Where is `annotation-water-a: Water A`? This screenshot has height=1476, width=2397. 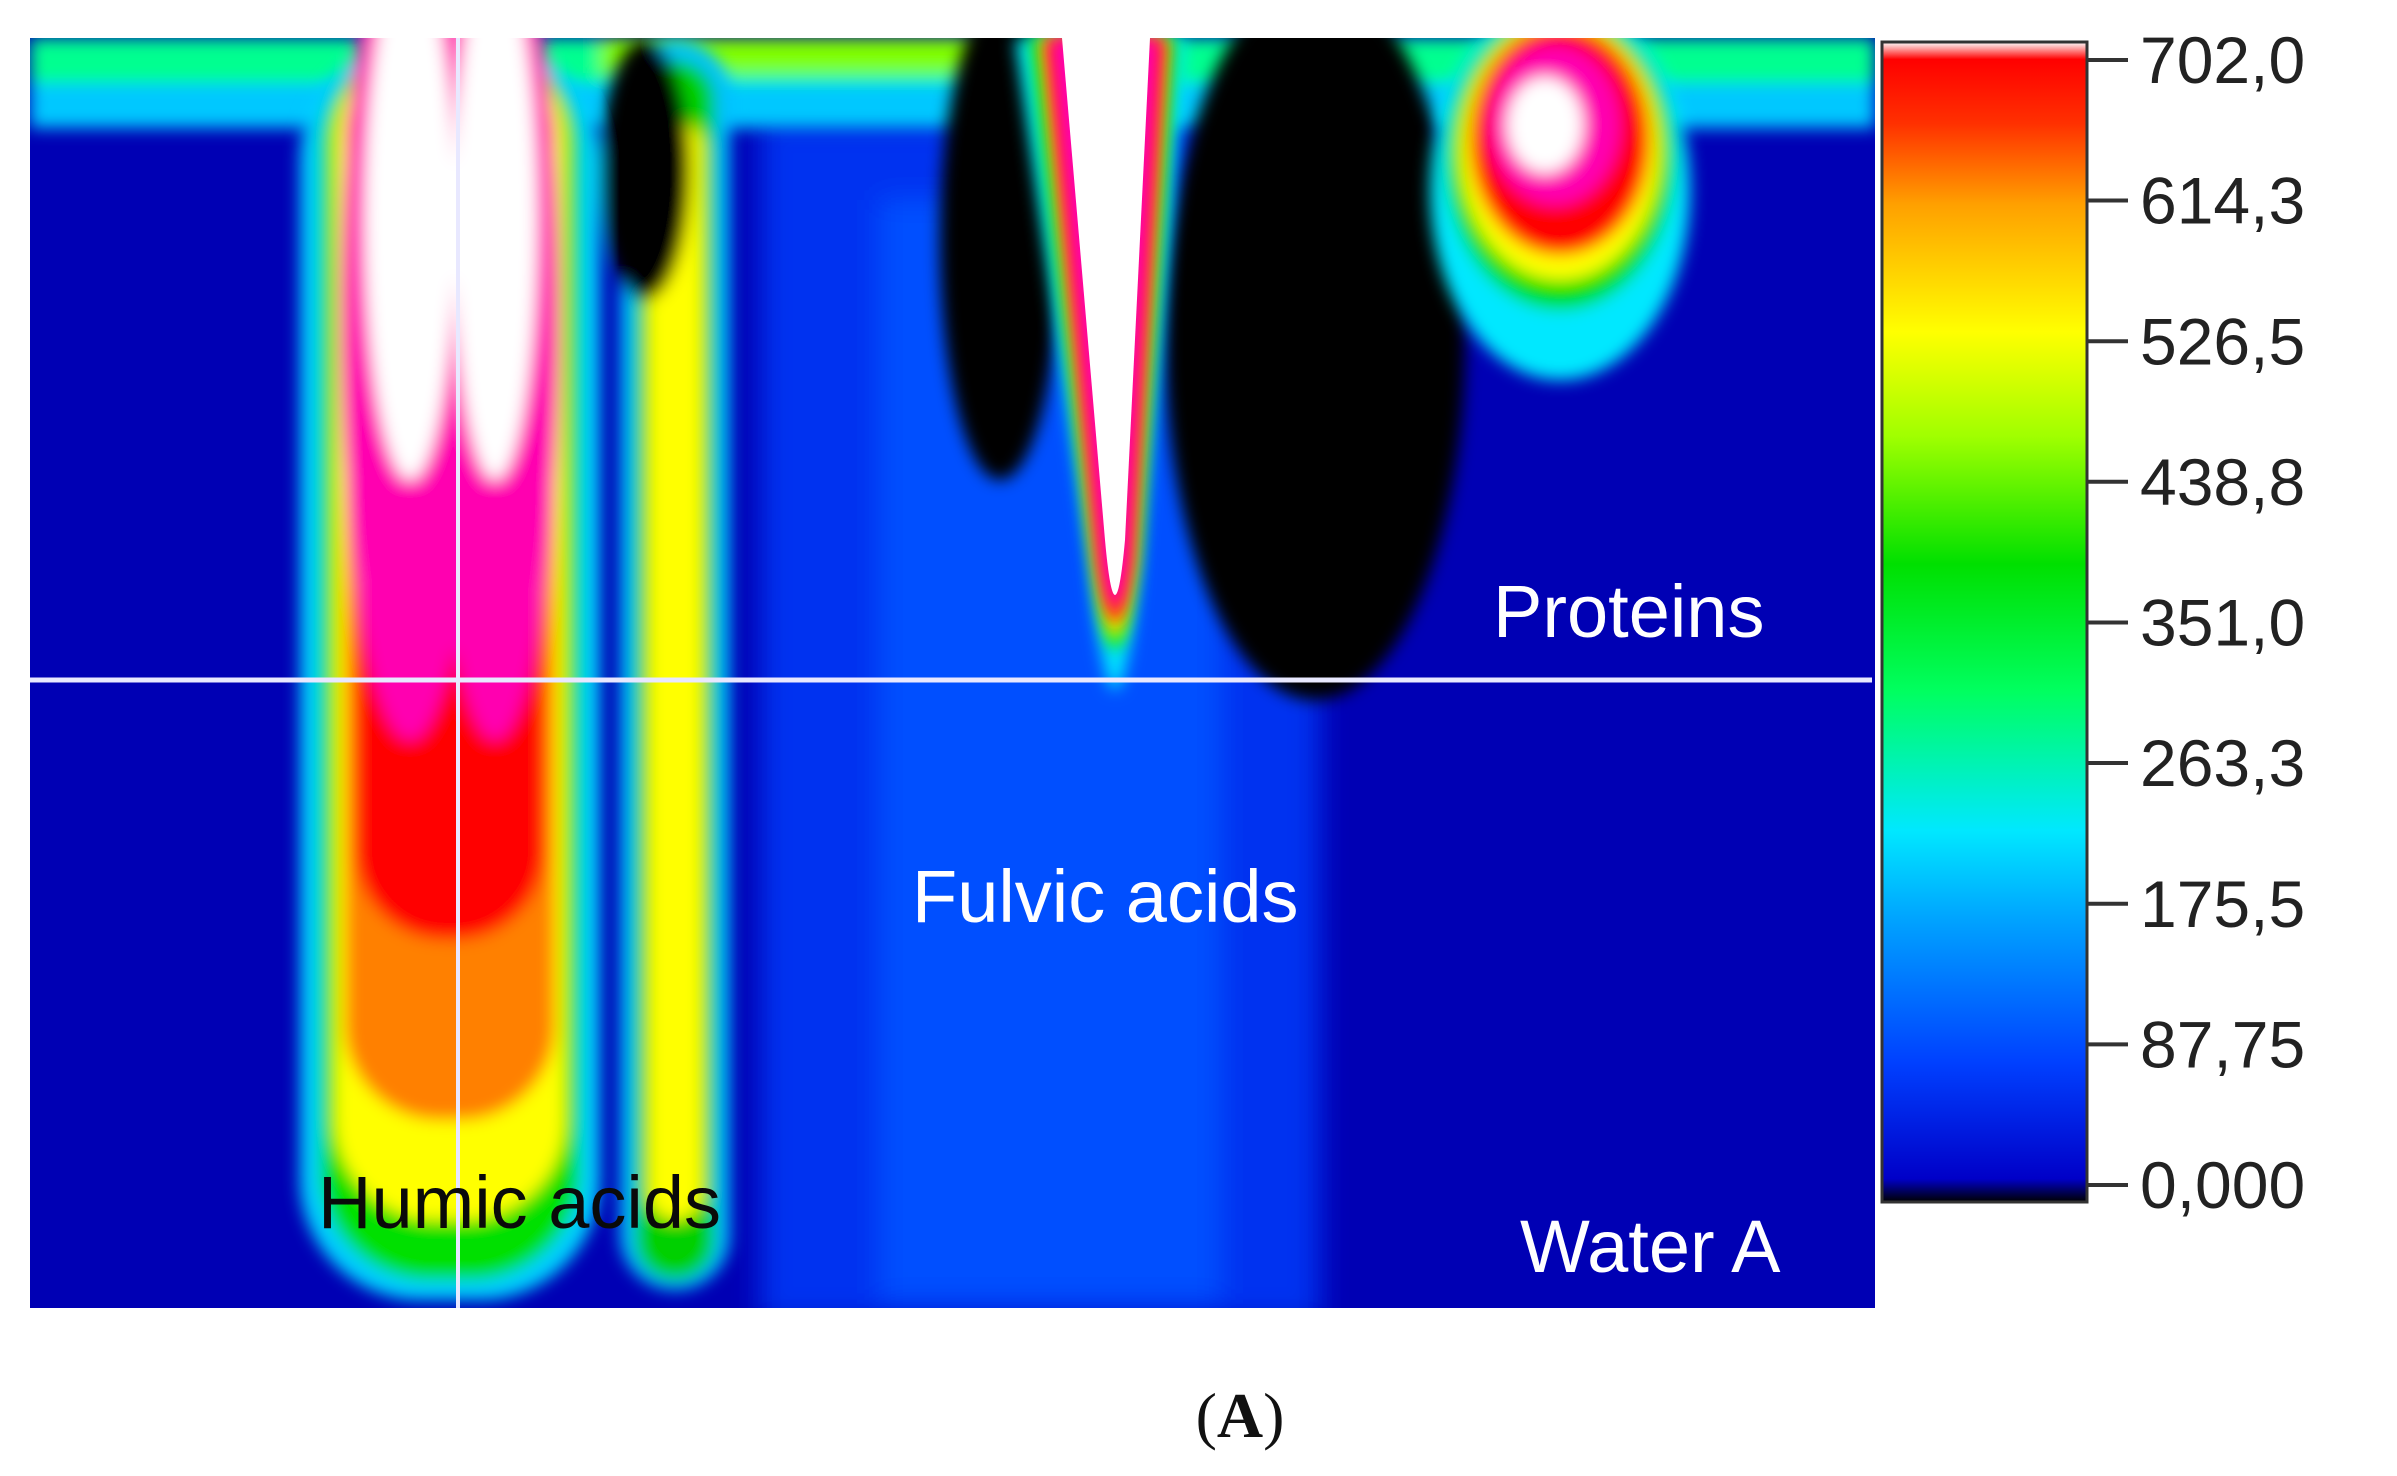 annotation-water-a: Water A is located at coordinates (1650, 1246).